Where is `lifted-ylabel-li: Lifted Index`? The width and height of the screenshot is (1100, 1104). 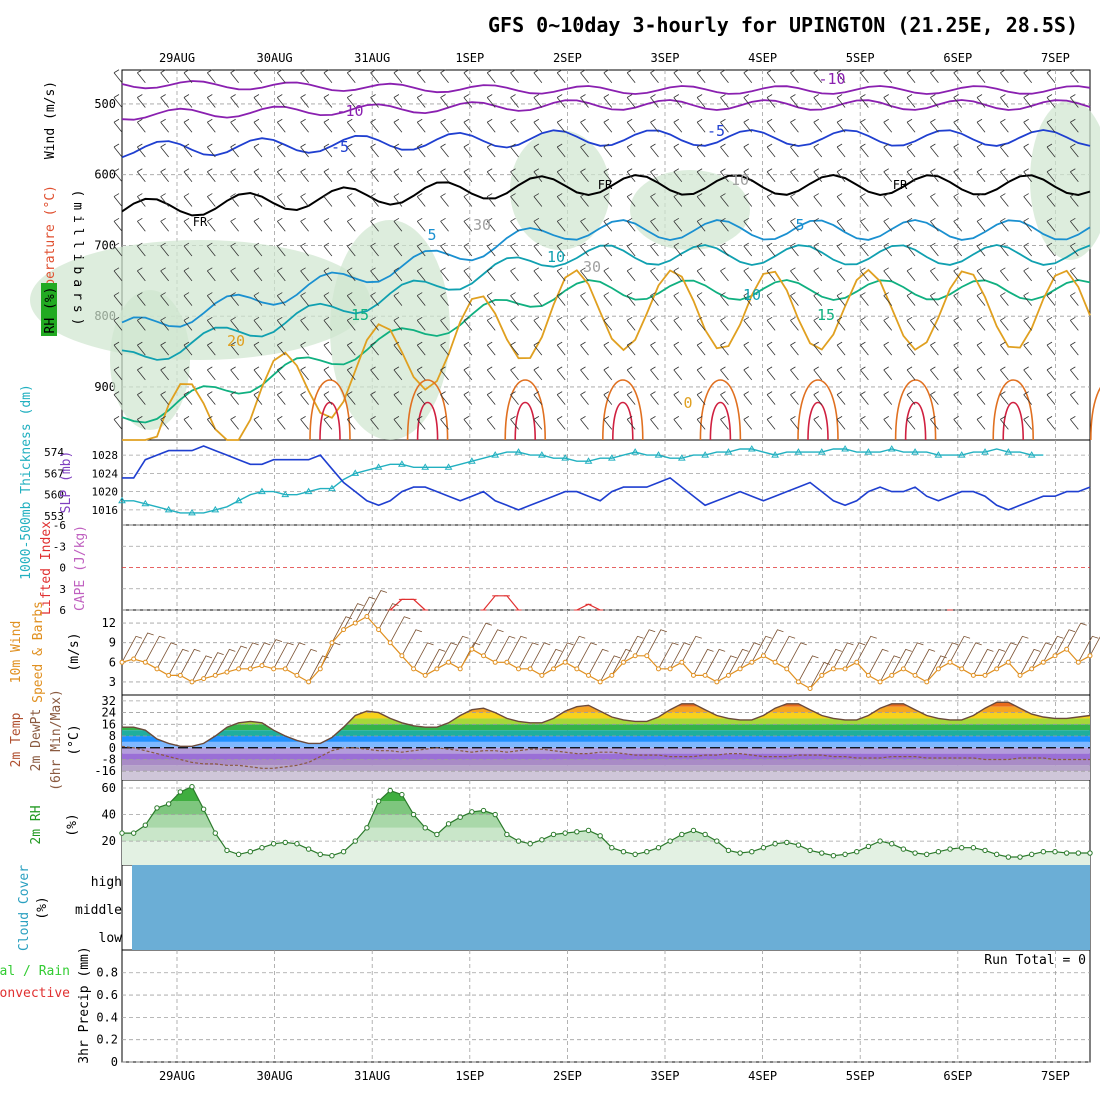 lifted-ylabel-li: Lifted Index is located at coordinates (46, 568).